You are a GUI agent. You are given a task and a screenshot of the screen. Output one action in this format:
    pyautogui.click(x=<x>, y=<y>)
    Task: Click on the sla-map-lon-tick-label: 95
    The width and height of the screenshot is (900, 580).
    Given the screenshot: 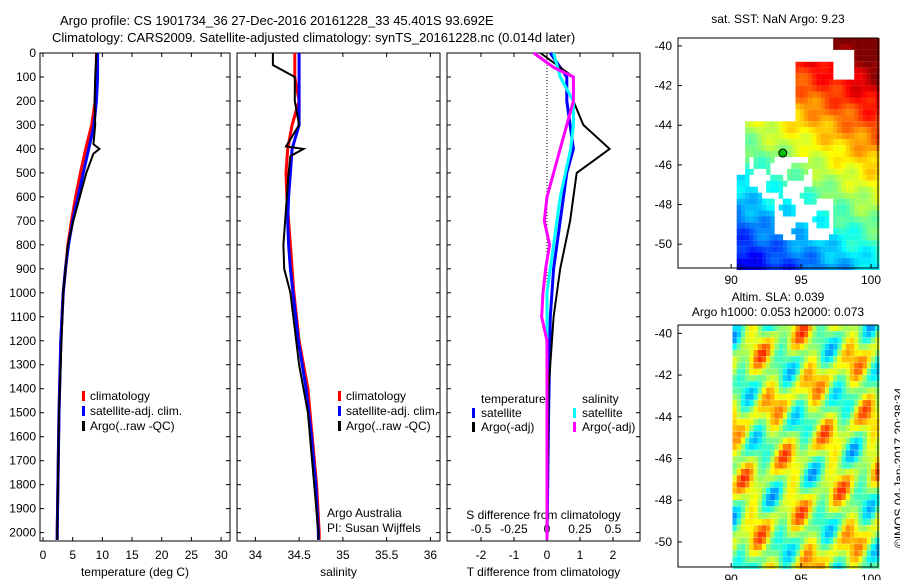 What is the action you would take?
    pyautogui.click(x=801, y=576)
    